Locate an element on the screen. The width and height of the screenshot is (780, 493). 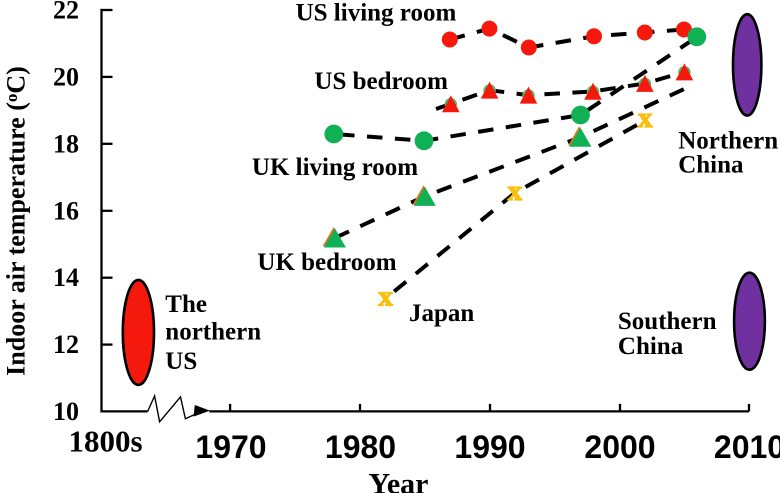
svg-text: UK living room is located at coordinates (335, 167).